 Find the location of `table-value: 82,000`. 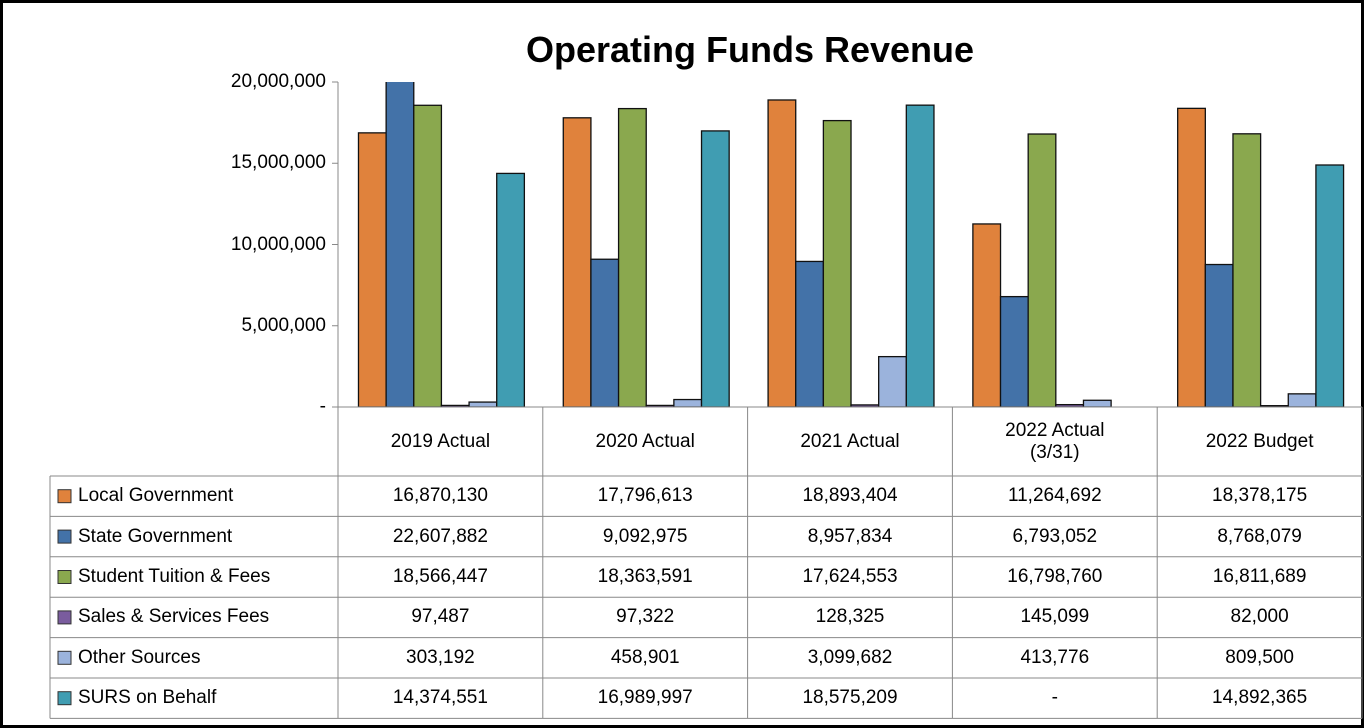

table-value: 82,000 is located at coordinates (1259, 617).